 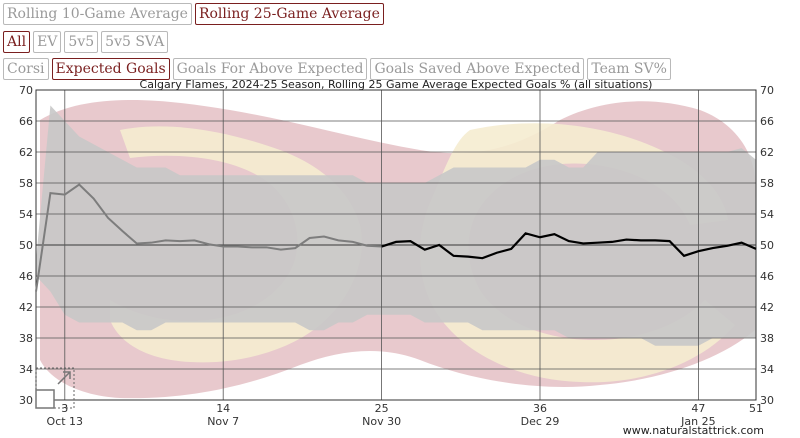 What do you see at coordinates (540, 408) in the screenshot?
I see `x-tick-game-36: 36` at bounding box center [540, 408].